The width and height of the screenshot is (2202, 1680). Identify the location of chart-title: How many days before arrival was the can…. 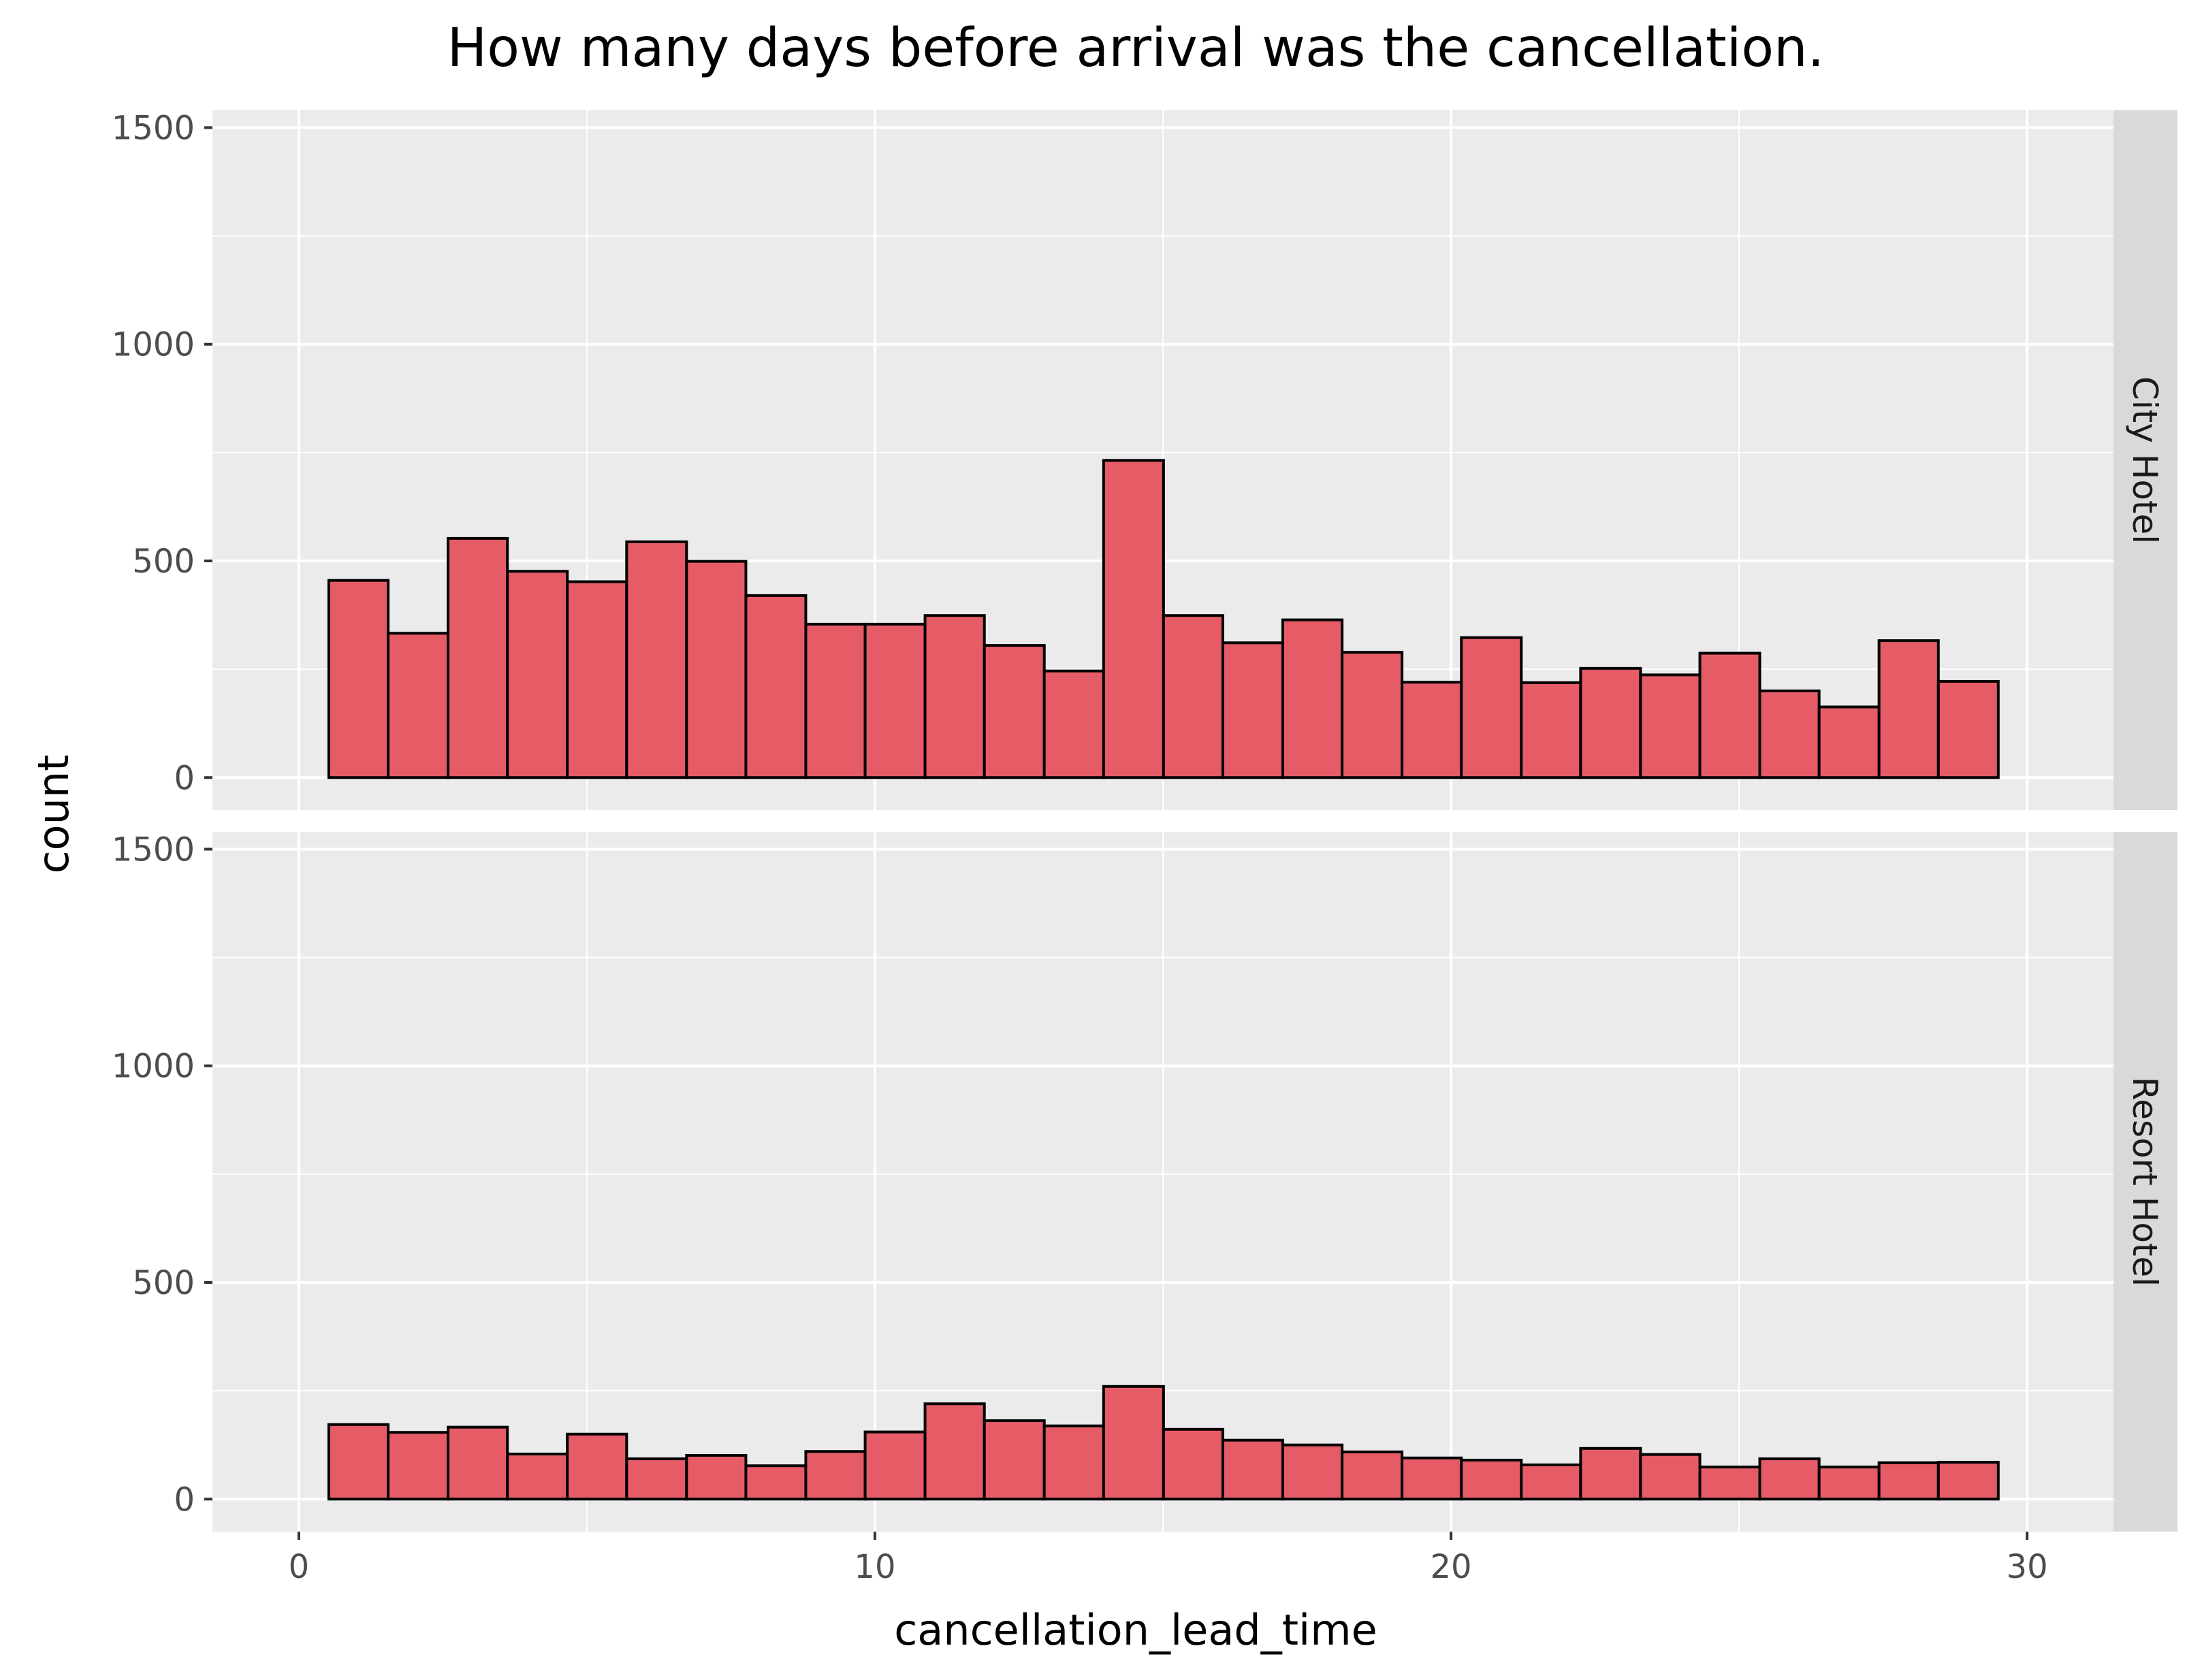
(1136, 49).